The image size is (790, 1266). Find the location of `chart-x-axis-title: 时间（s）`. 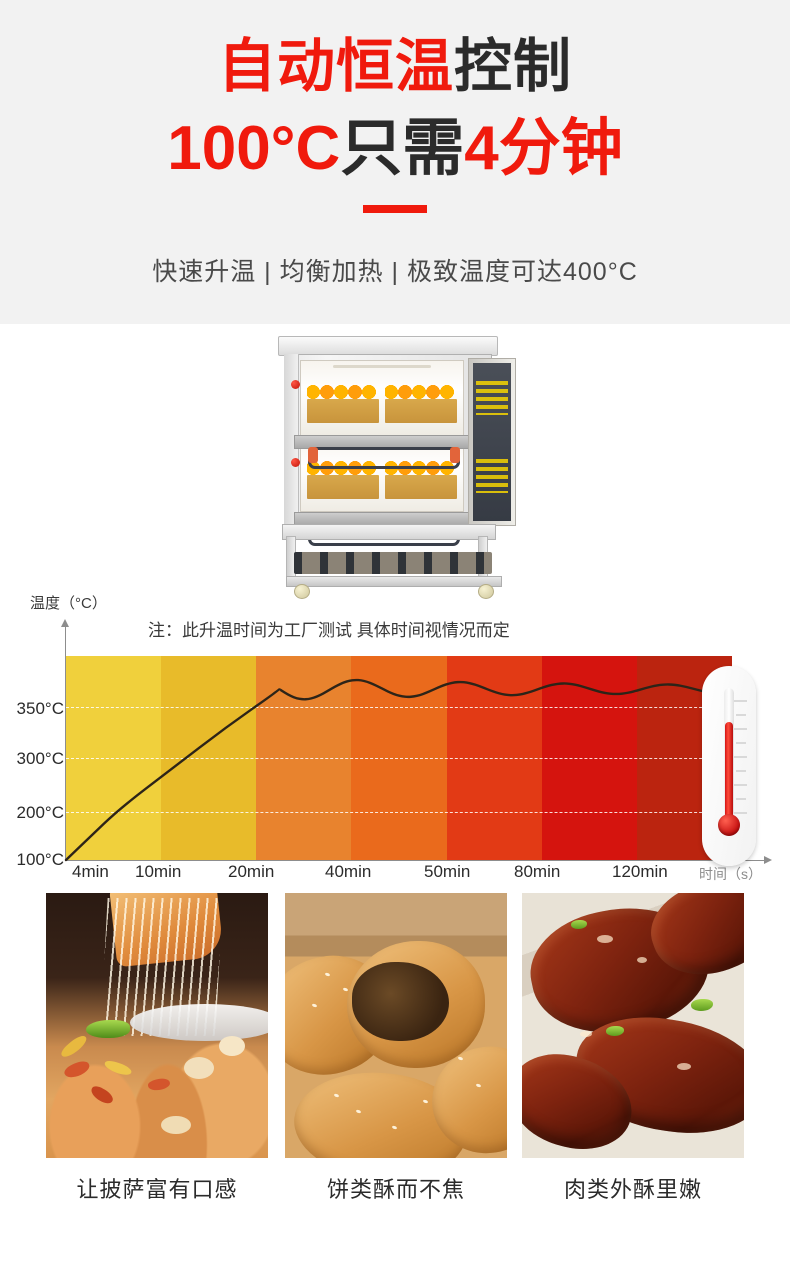

chart-x-axis-title: 时间（s） is located at coordinates (730, 874).